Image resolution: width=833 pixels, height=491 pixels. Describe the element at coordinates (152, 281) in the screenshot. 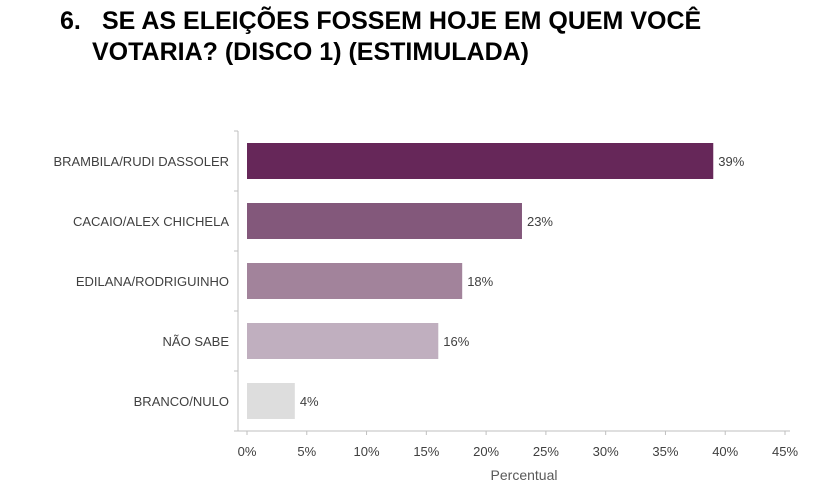

I see `category-label: EDILANA/RODRIGUINHO` at that location.